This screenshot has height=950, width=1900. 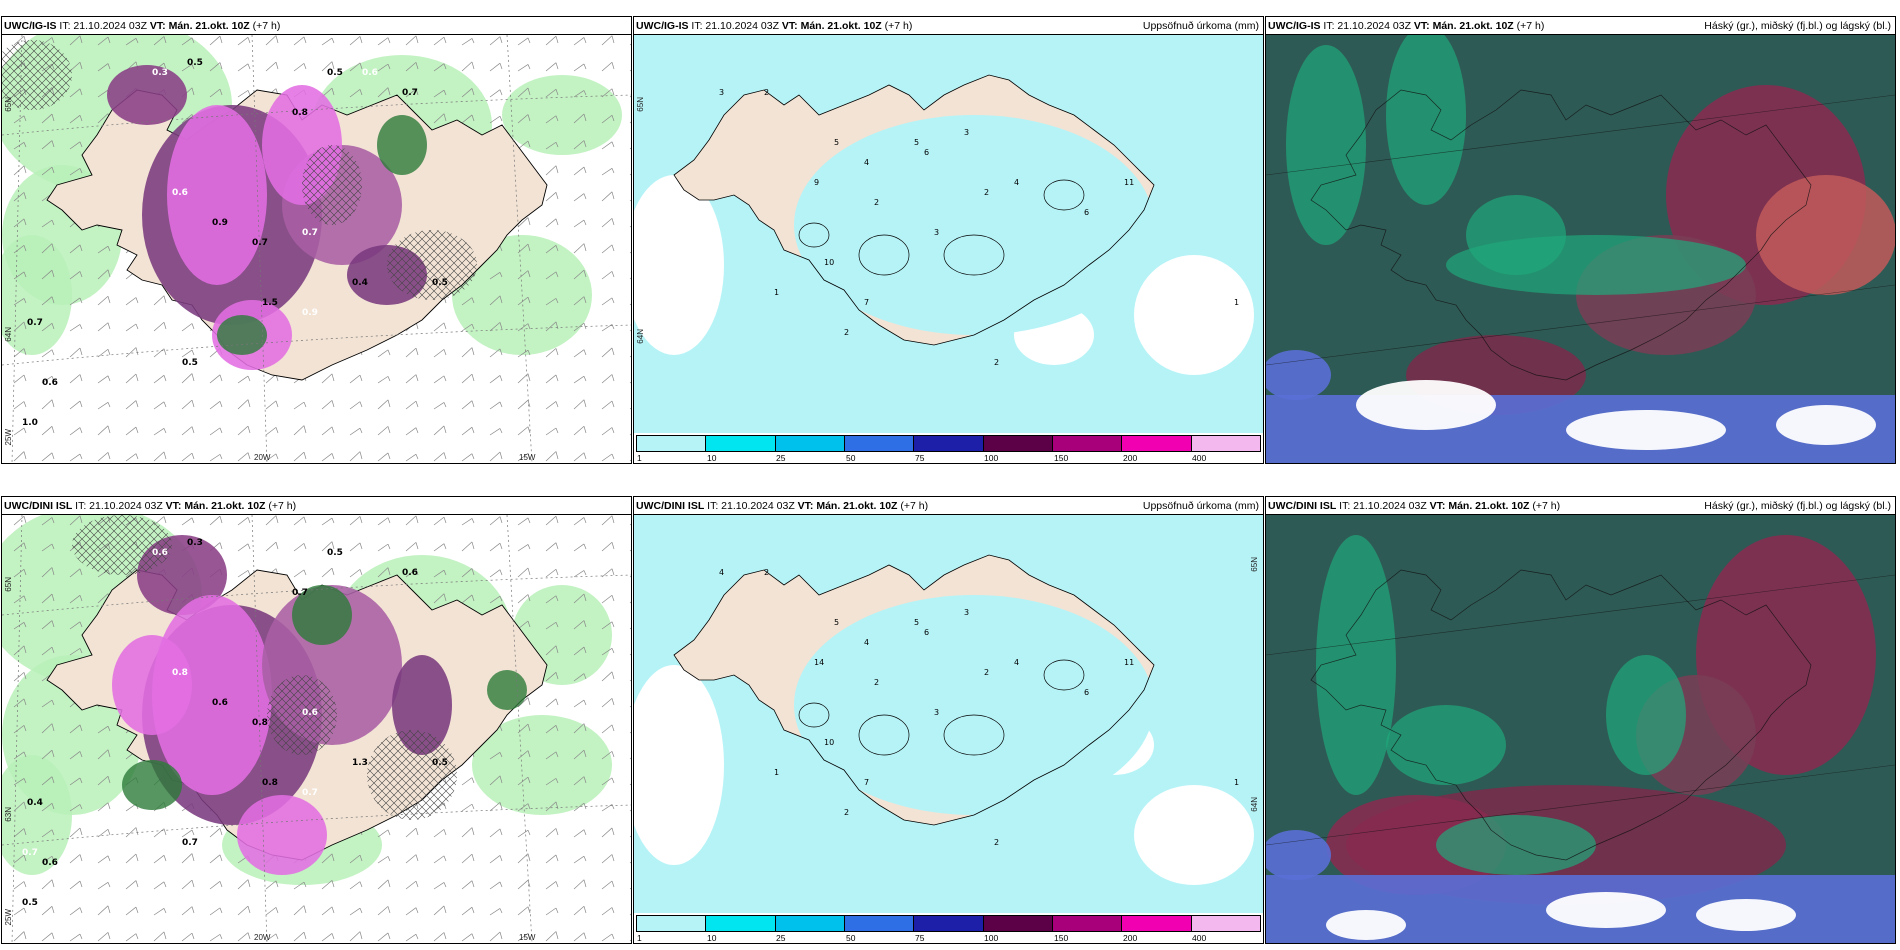 I want to click on accum-map: 3 2 5 4 6 3 2 9 2 10 5 1 2 3 4 7 2 11 6 1, so click(x=948, y=249).